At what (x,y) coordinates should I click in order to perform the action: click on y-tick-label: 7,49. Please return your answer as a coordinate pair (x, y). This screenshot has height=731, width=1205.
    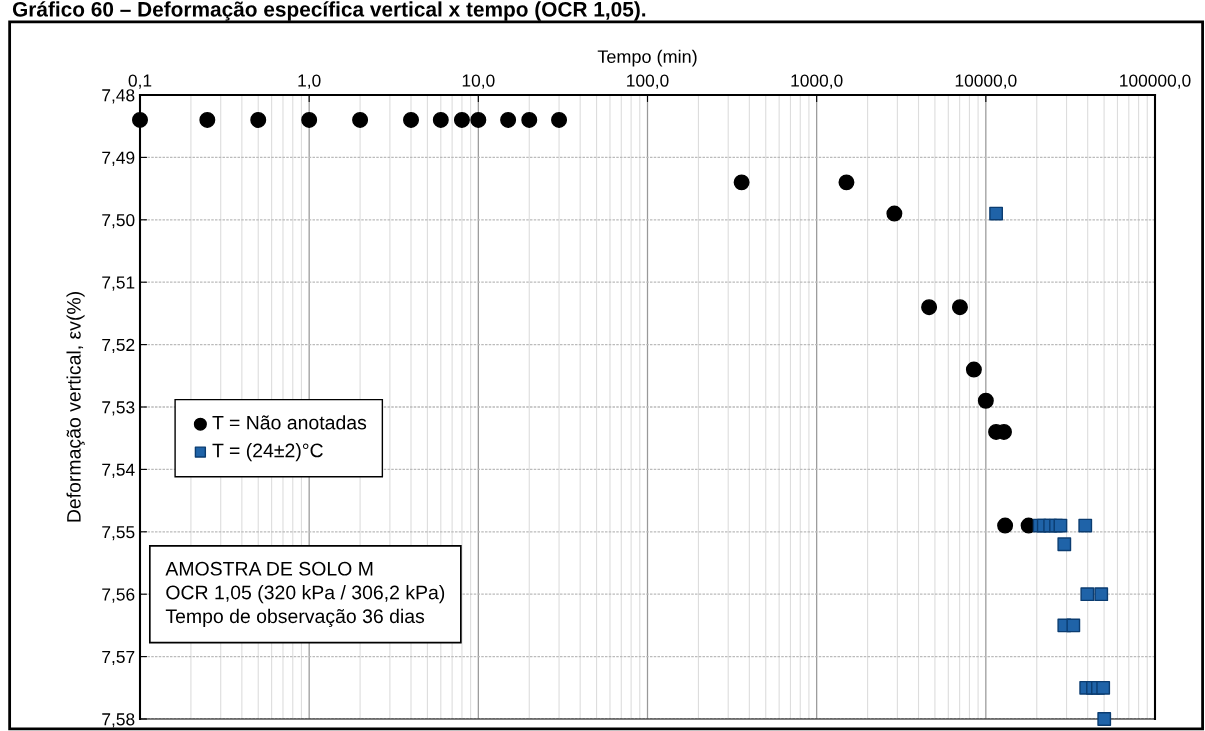
    Looking at the image, I should click on (118, 158).